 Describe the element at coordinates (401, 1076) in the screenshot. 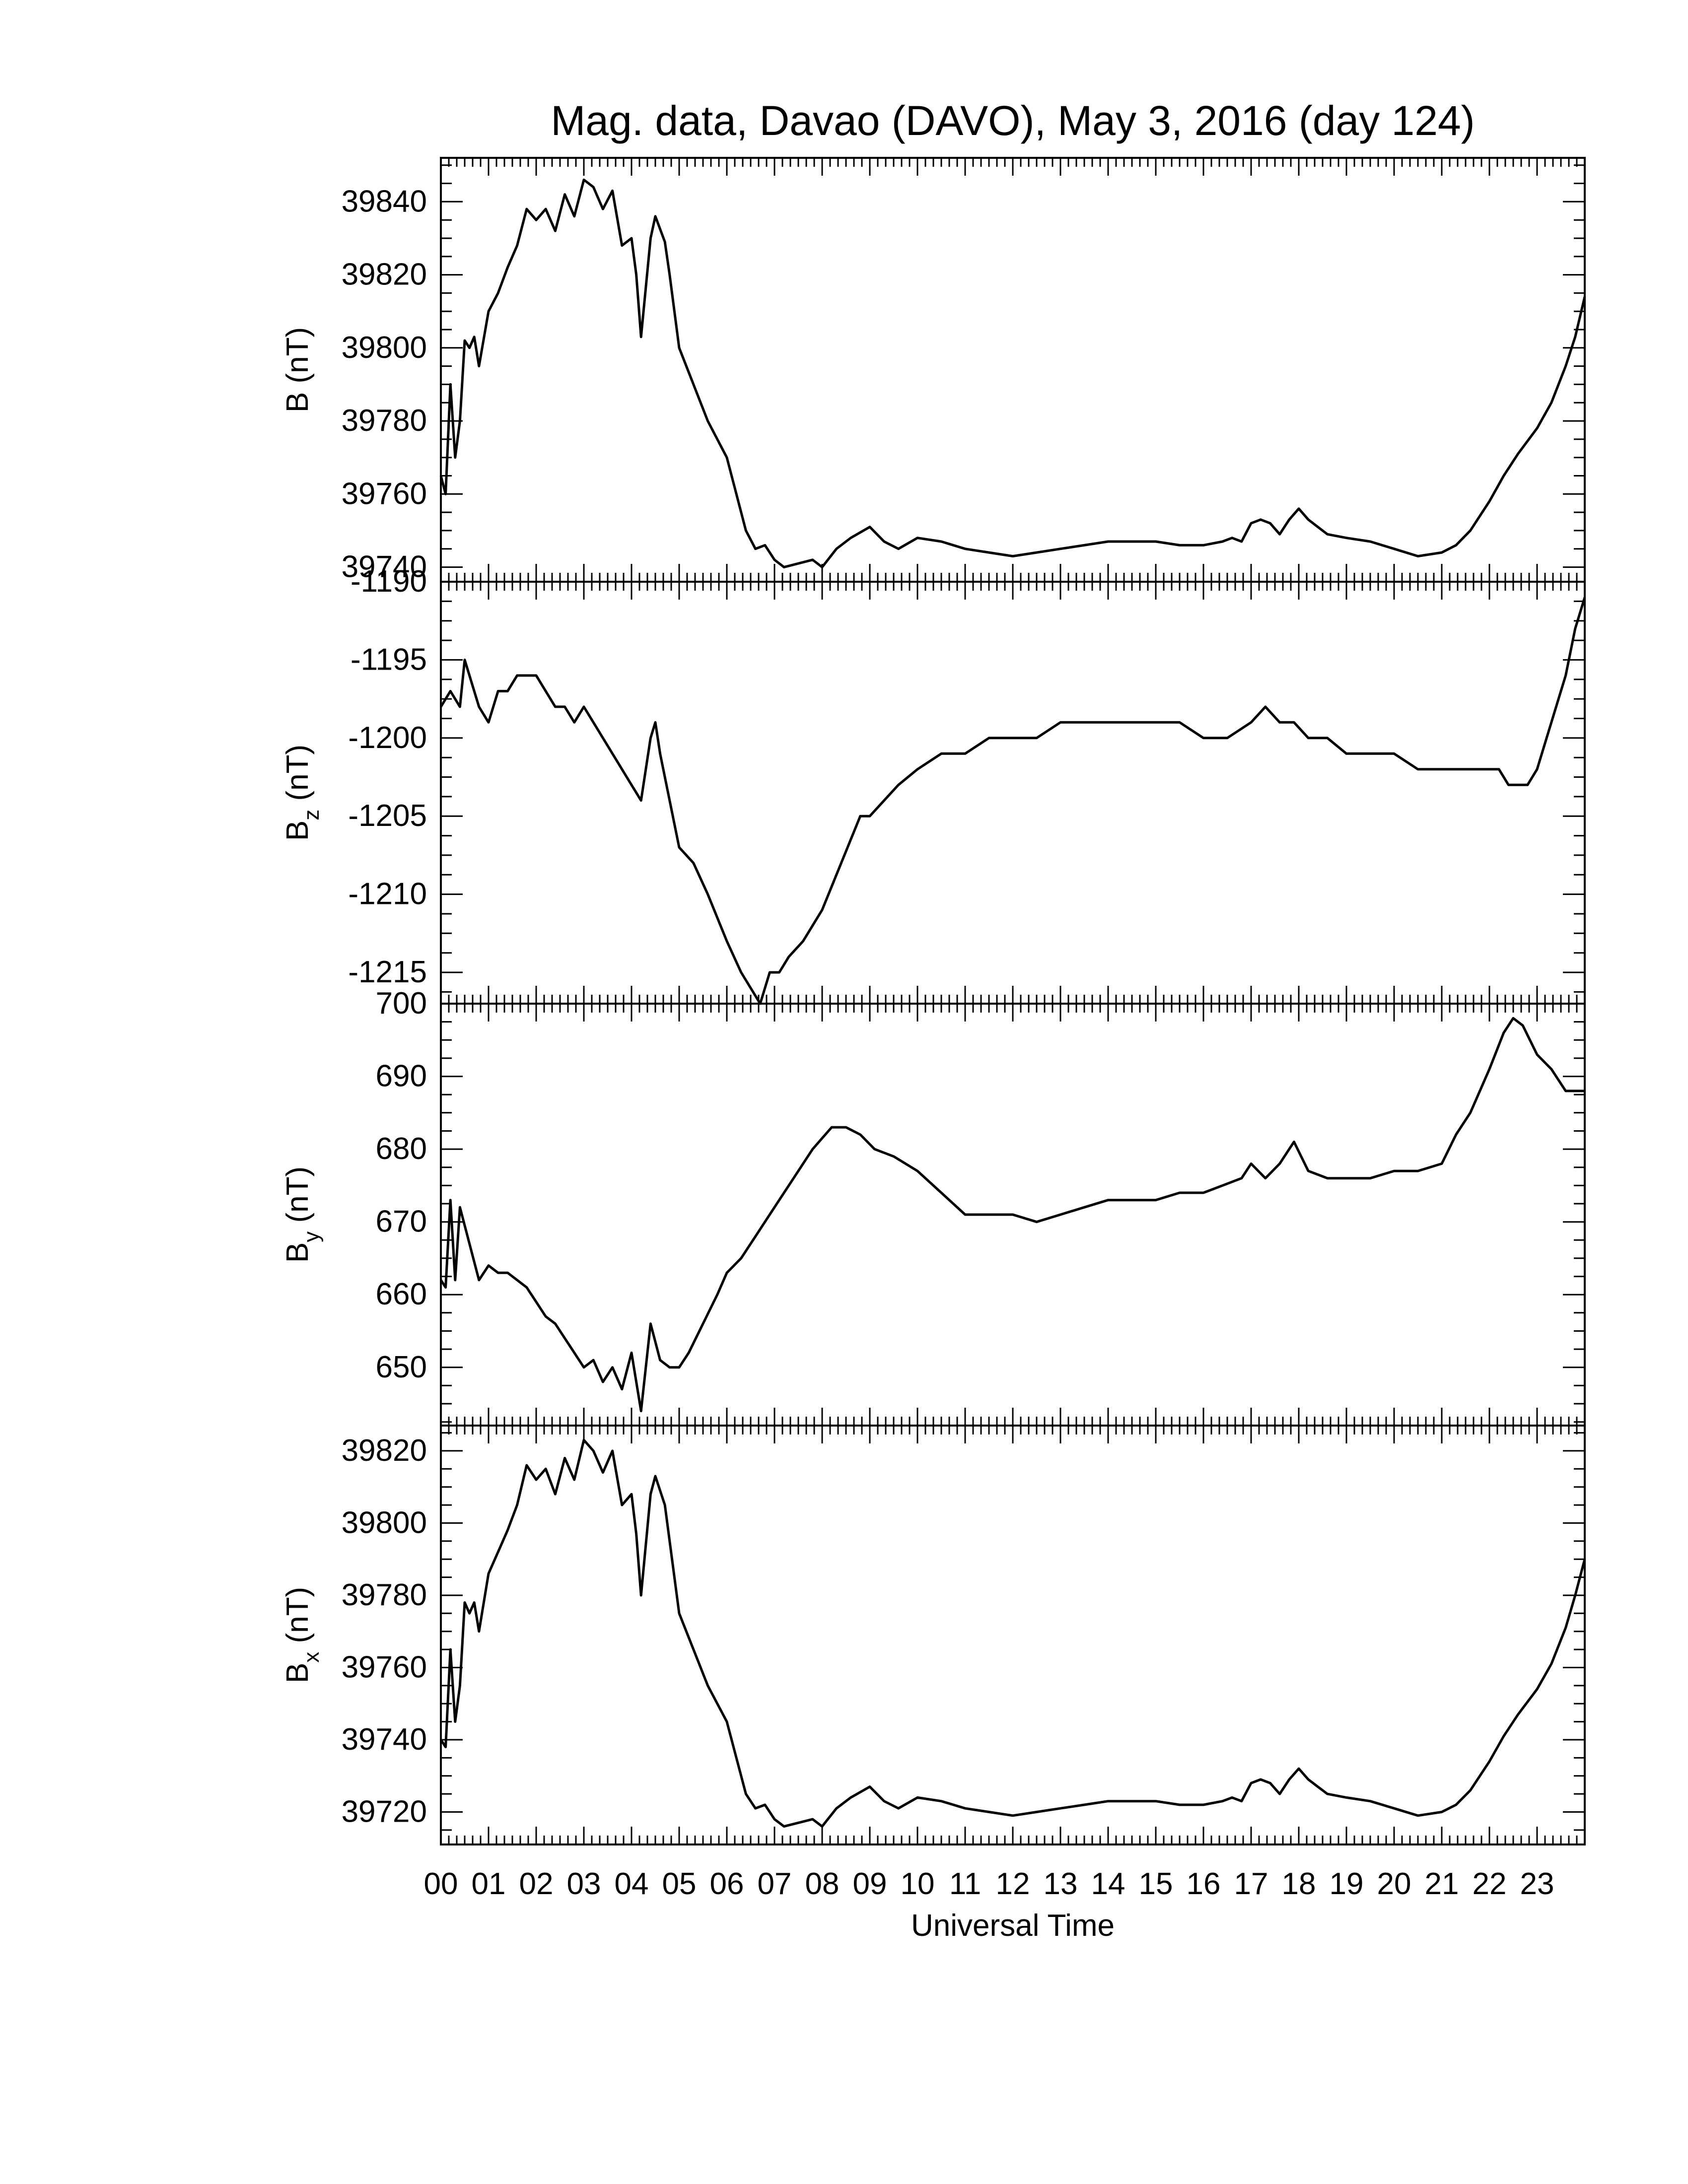

I see `y-tick-label: 690` at that location.